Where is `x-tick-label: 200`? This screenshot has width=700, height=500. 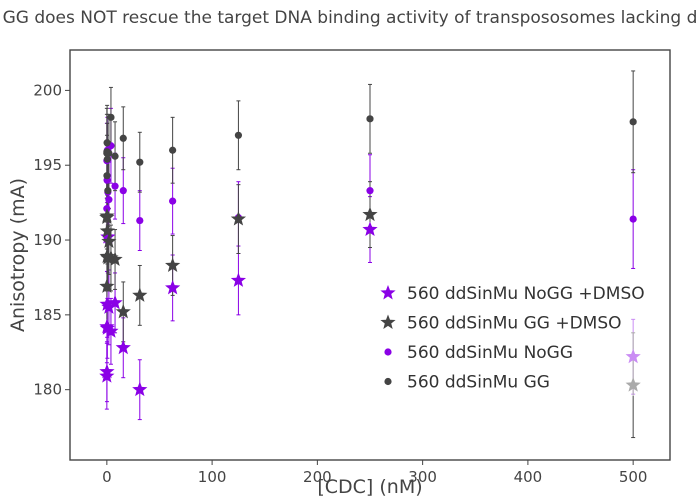
x-tick-label: 200 is located at coordinates (317, 477).